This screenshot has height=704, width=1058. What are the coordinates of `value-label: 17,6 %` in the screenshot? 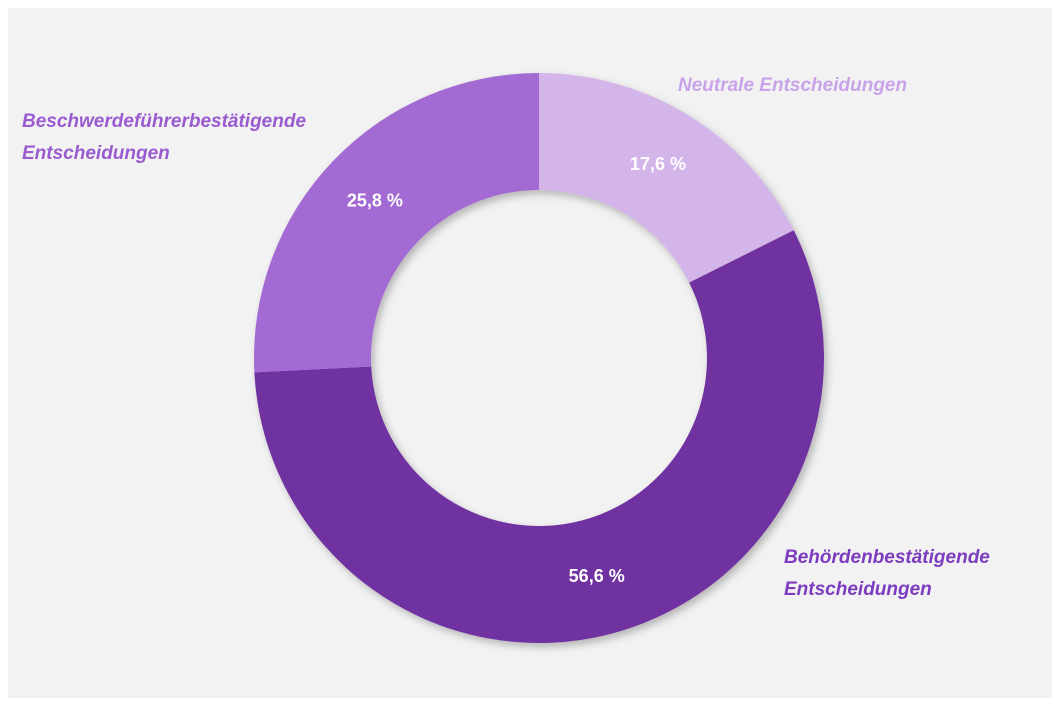 It's located at (658, 164).